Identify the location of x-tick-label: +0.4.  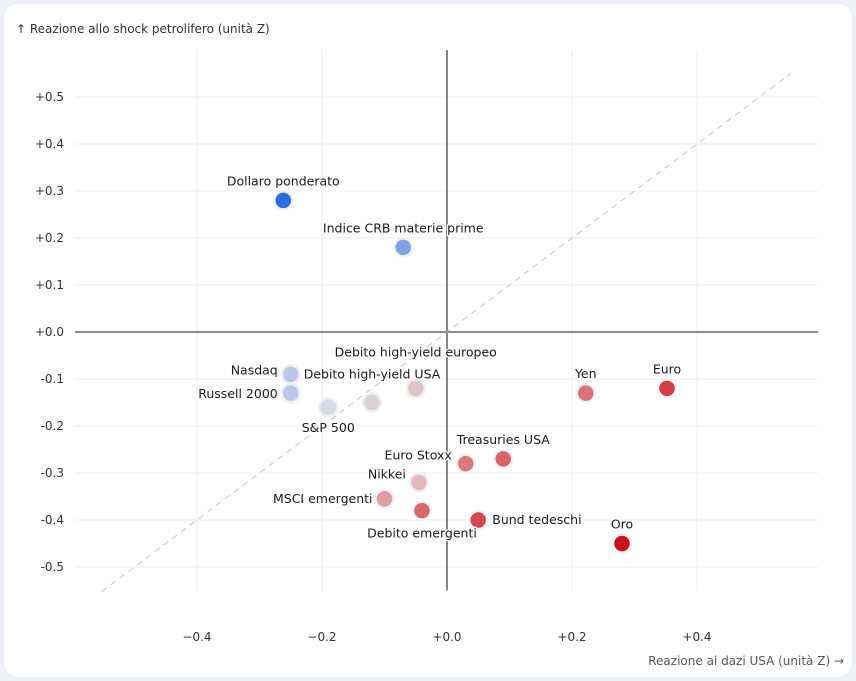
(696, 637).